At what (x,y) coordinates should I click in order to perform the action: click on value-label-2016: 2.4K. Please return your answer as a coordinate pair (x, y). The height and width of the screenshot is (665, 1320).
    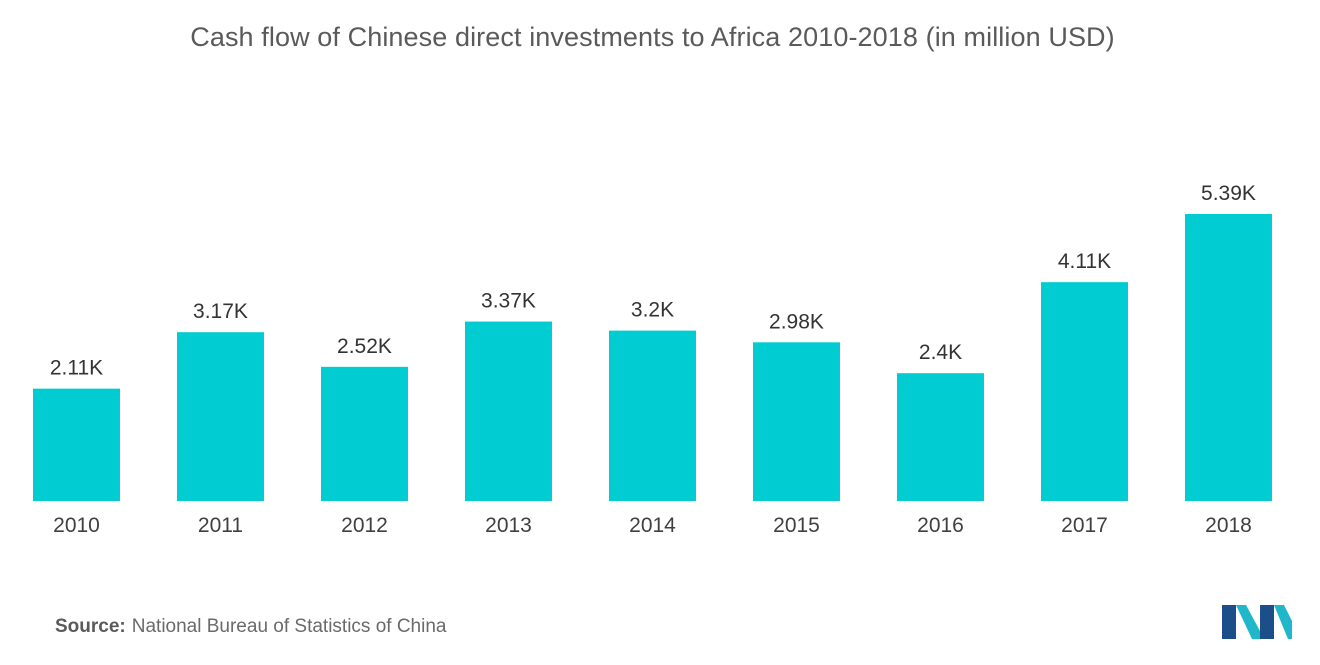
    Looking at the image, I should click on (940, 352).